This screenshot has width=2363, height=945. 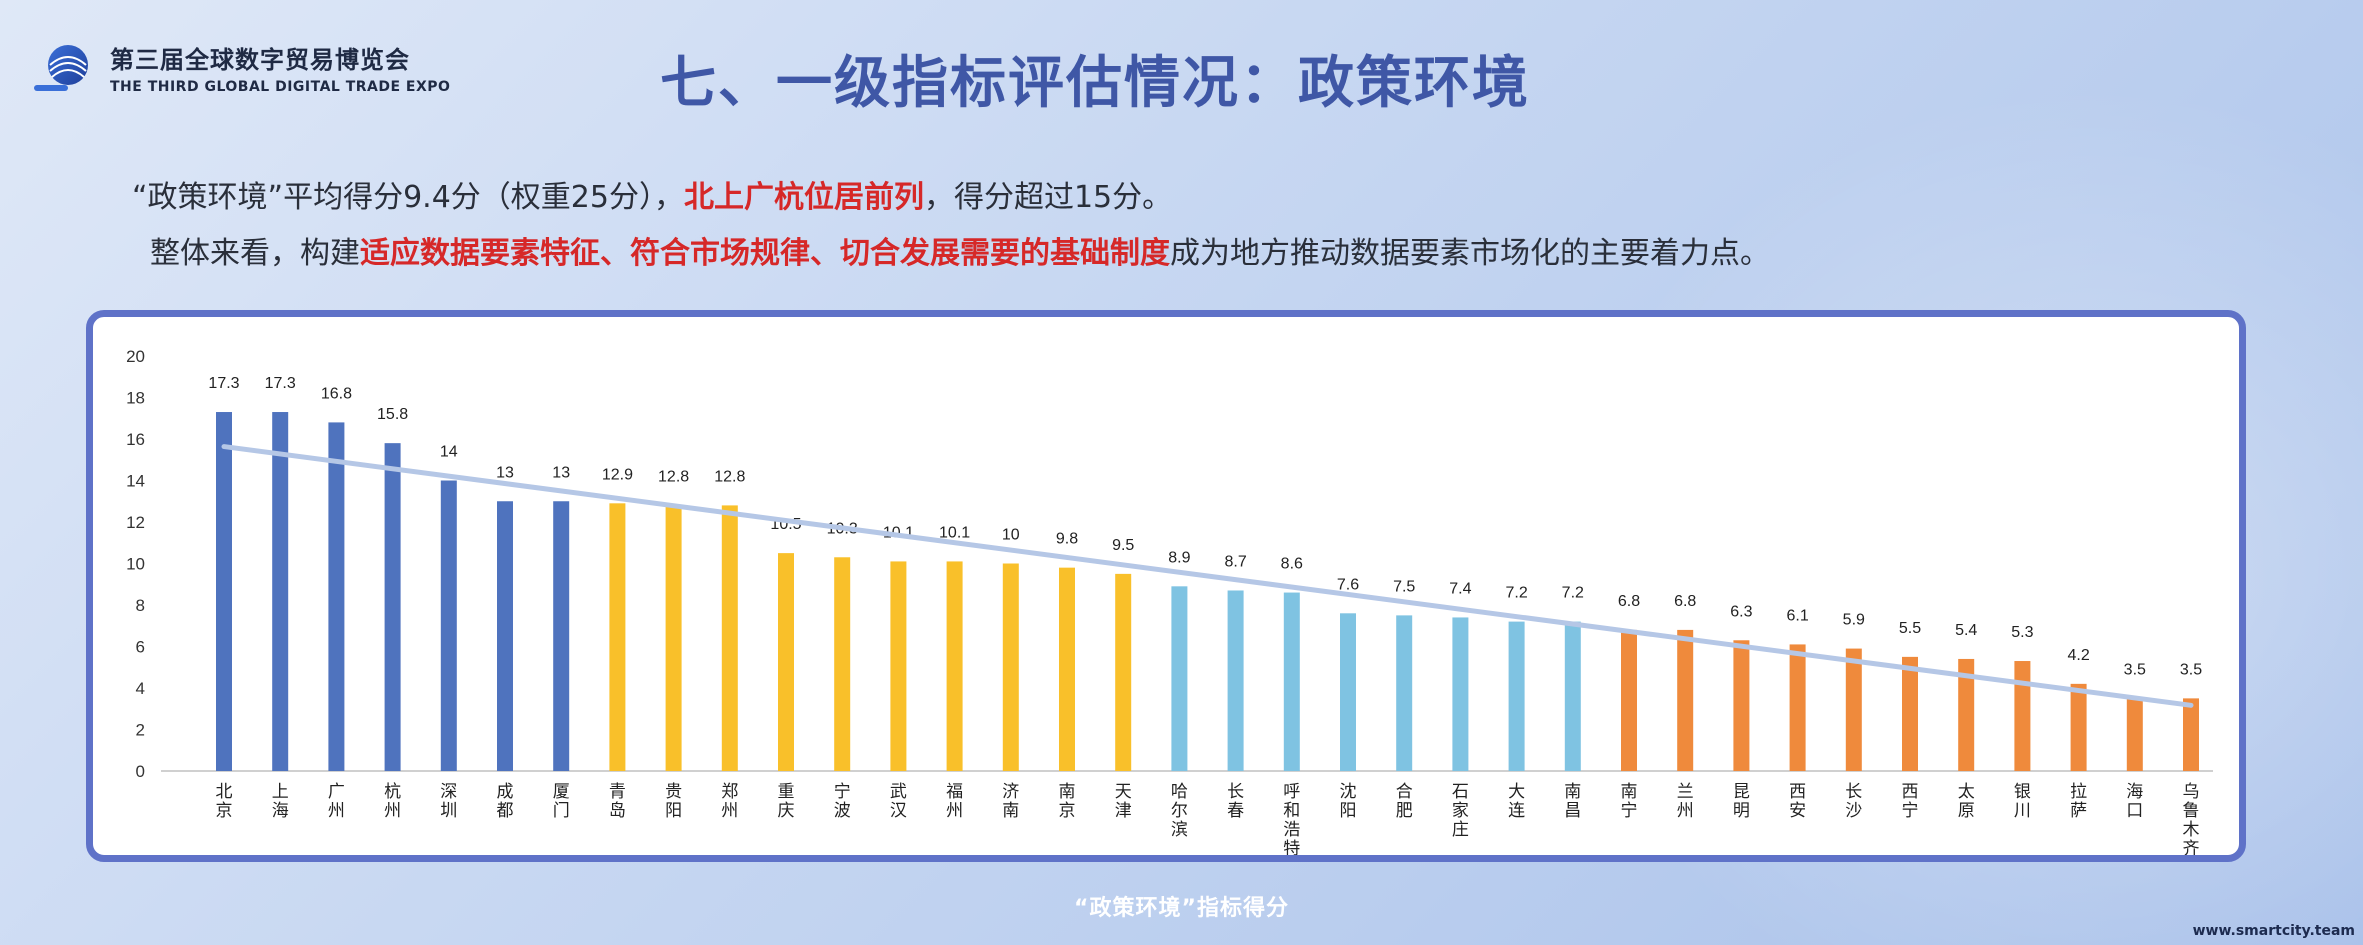 I want to click on y-tick-label: 6, so click(x=140, y=647).